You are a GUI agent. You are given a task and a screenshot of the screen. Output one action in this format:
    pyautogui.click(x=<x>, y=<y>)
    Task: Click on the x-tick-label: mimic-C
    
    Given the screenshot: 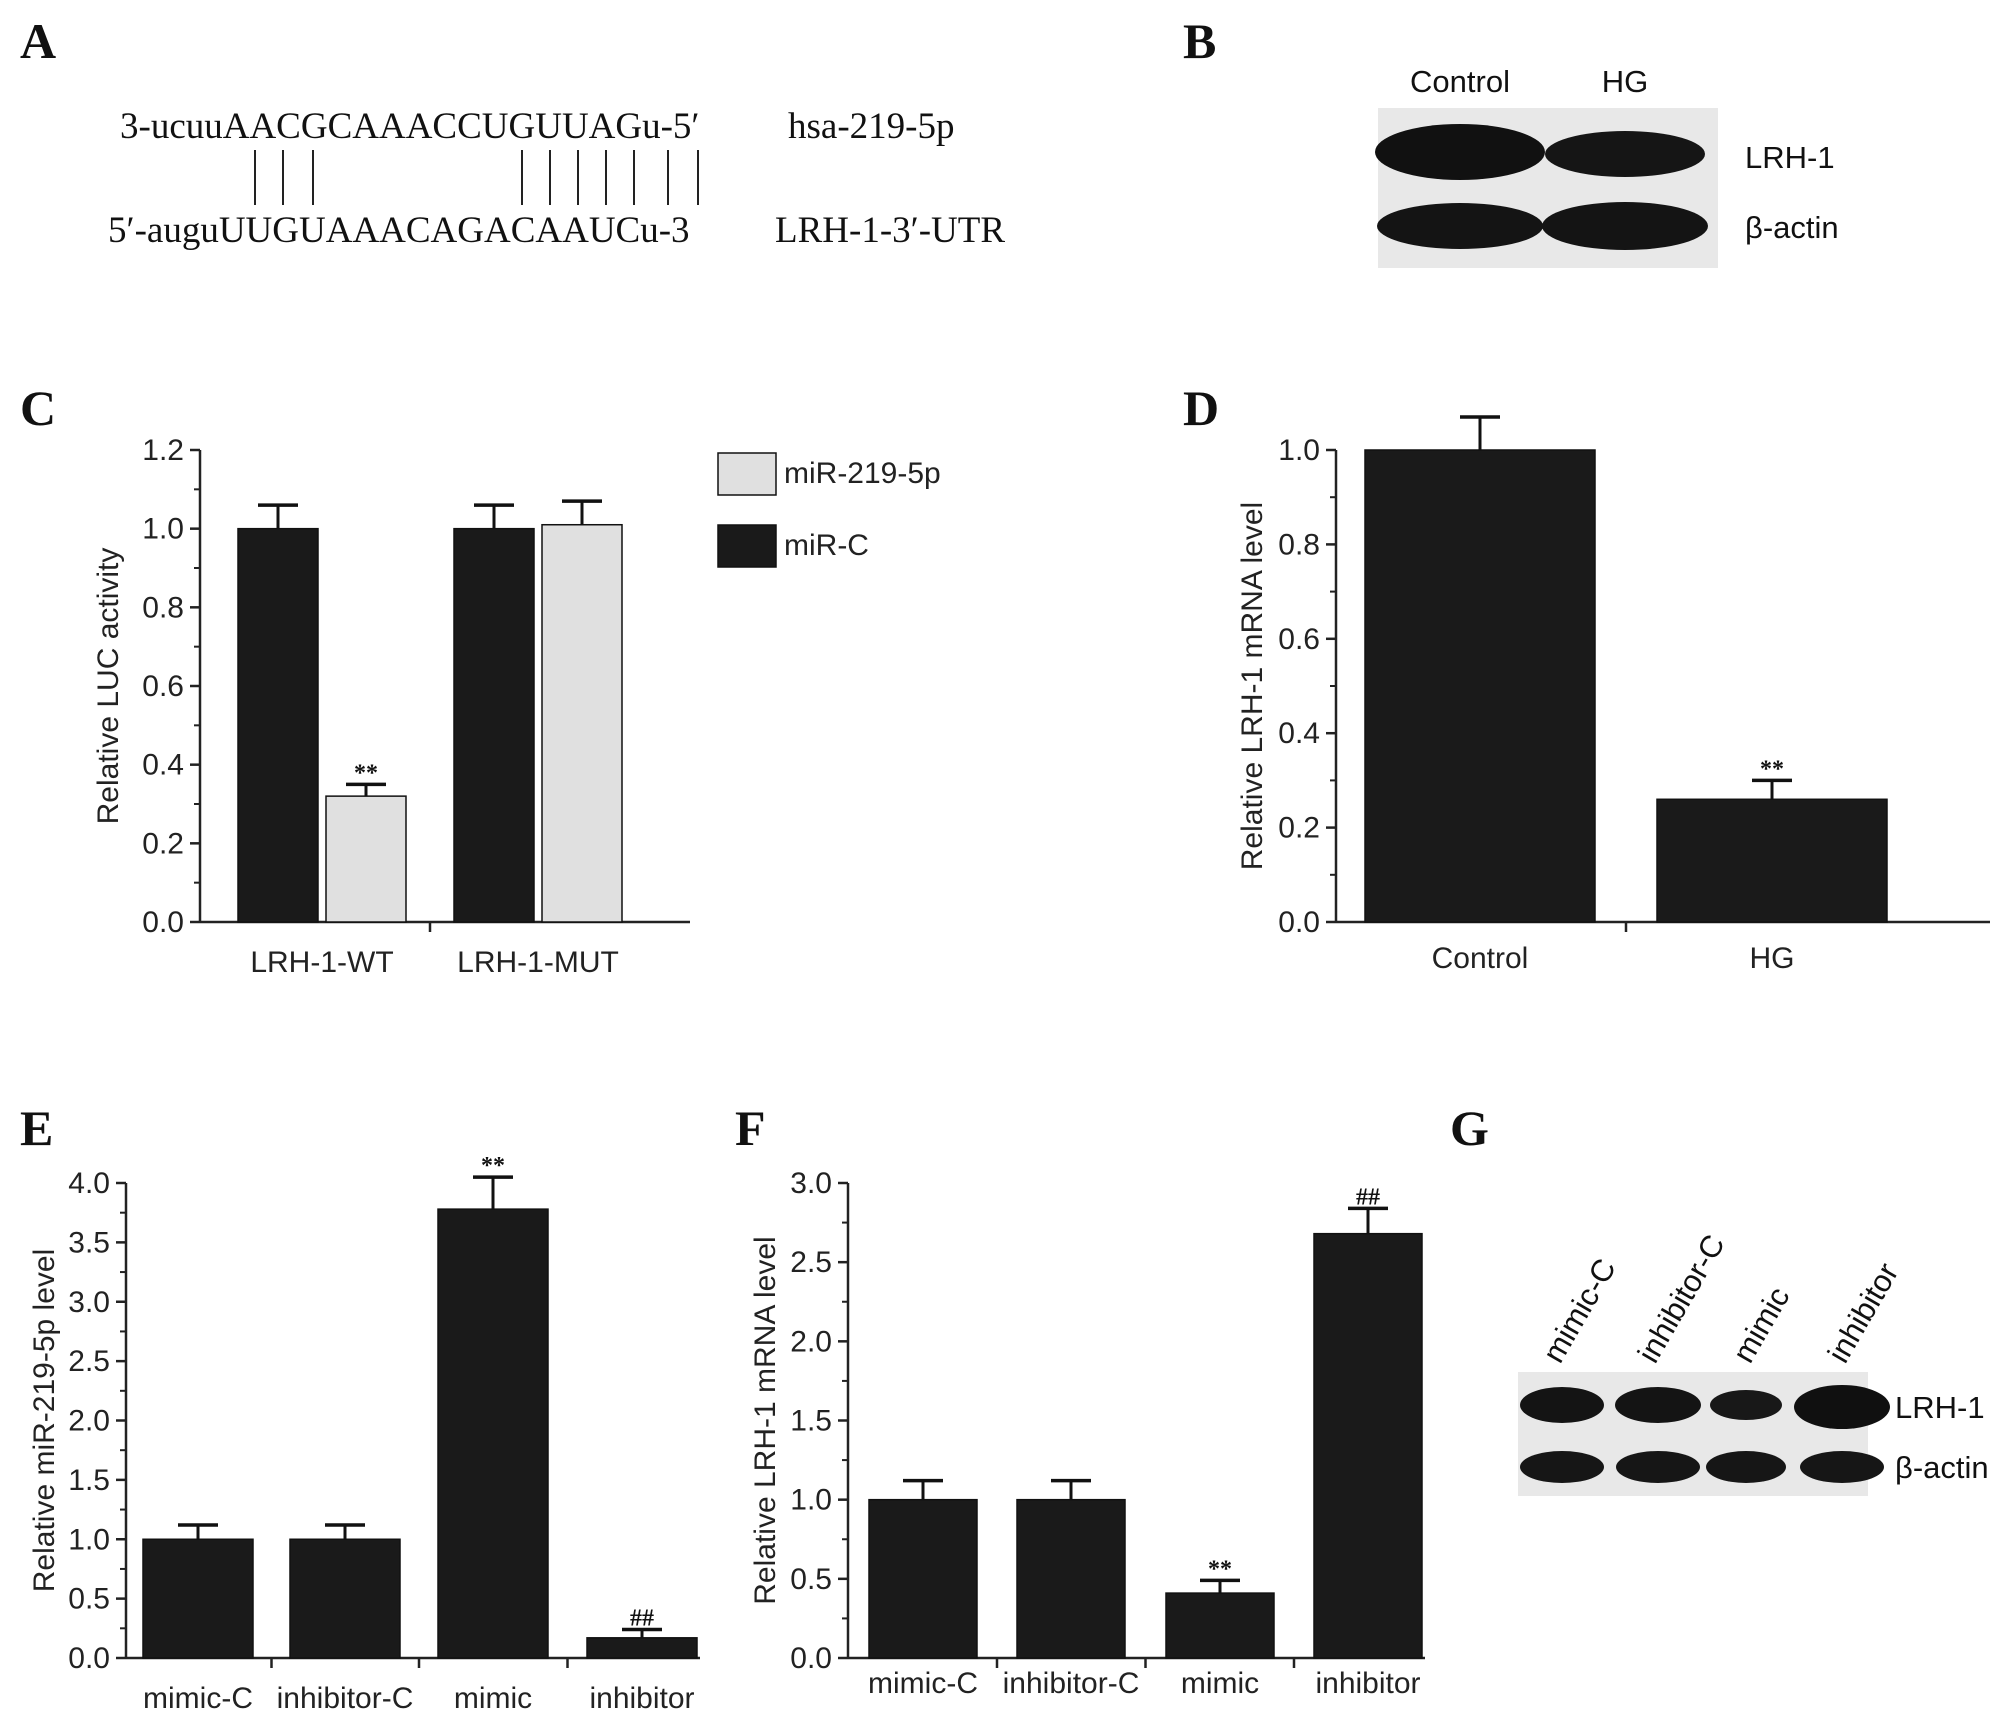 What is the action you would take?
    pyautogui.click(x=923, y=1683)
    